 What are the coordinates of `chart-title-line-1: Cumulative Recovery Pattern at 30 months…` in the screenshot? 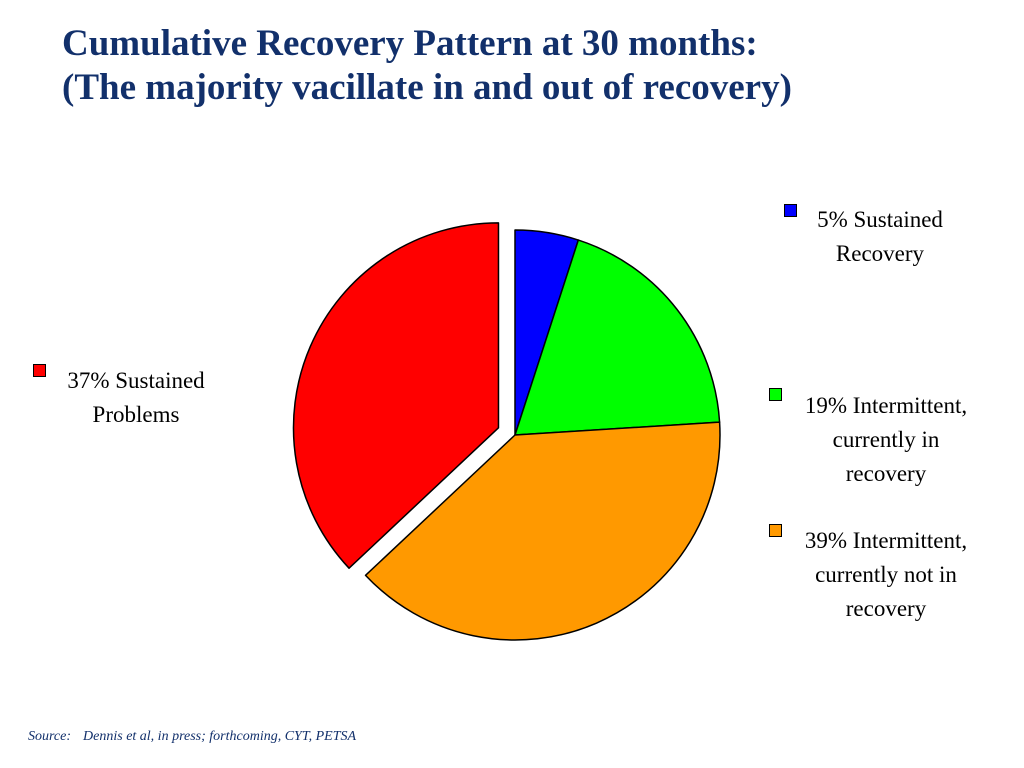 It's located at (410, 43).